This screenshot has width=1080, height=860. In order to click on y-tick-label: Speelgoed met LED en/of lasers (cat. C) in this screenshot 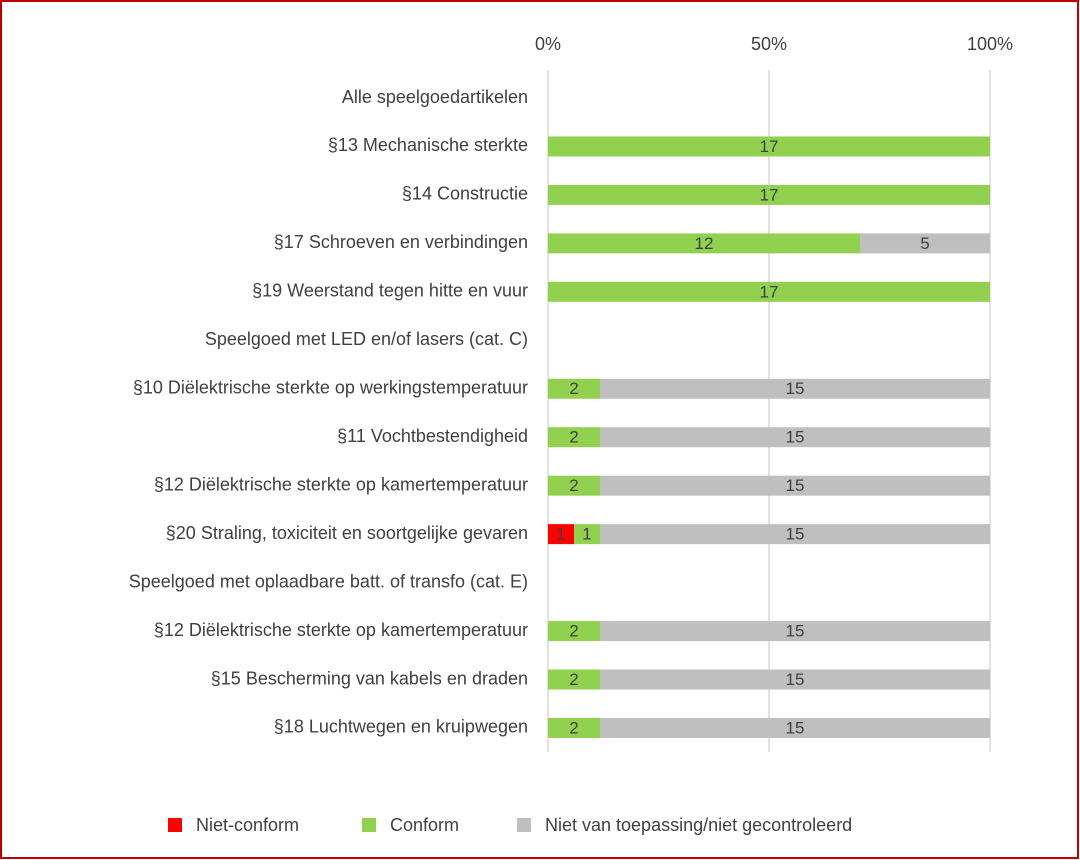, I will do `click(366, 339)`.